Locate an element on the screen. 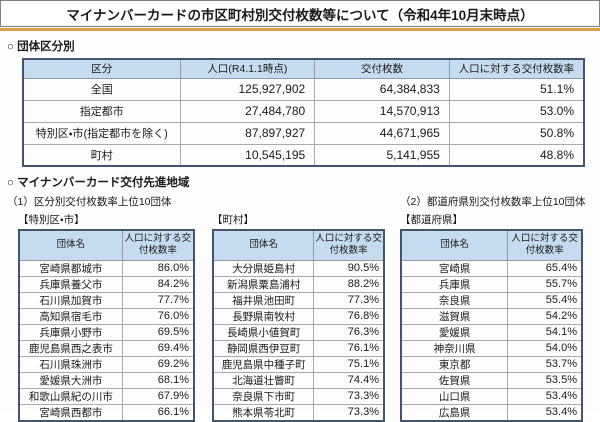  ranking-row: 新潟県粟島浦村 88.2% is located at coordinates (298, 284).